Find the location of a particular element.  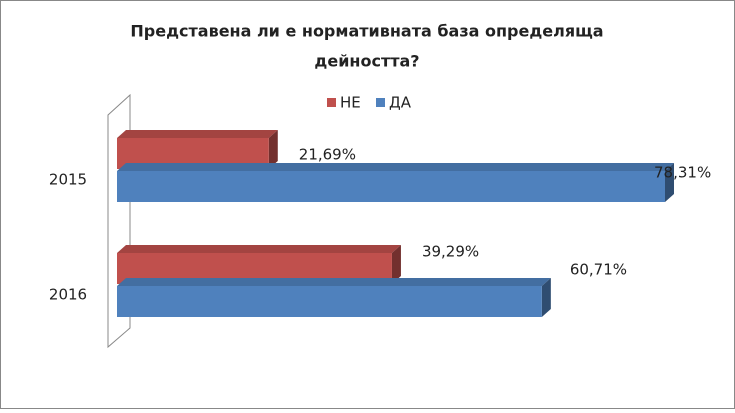

data-label: 78,31% is located at coordinates (682, 173).